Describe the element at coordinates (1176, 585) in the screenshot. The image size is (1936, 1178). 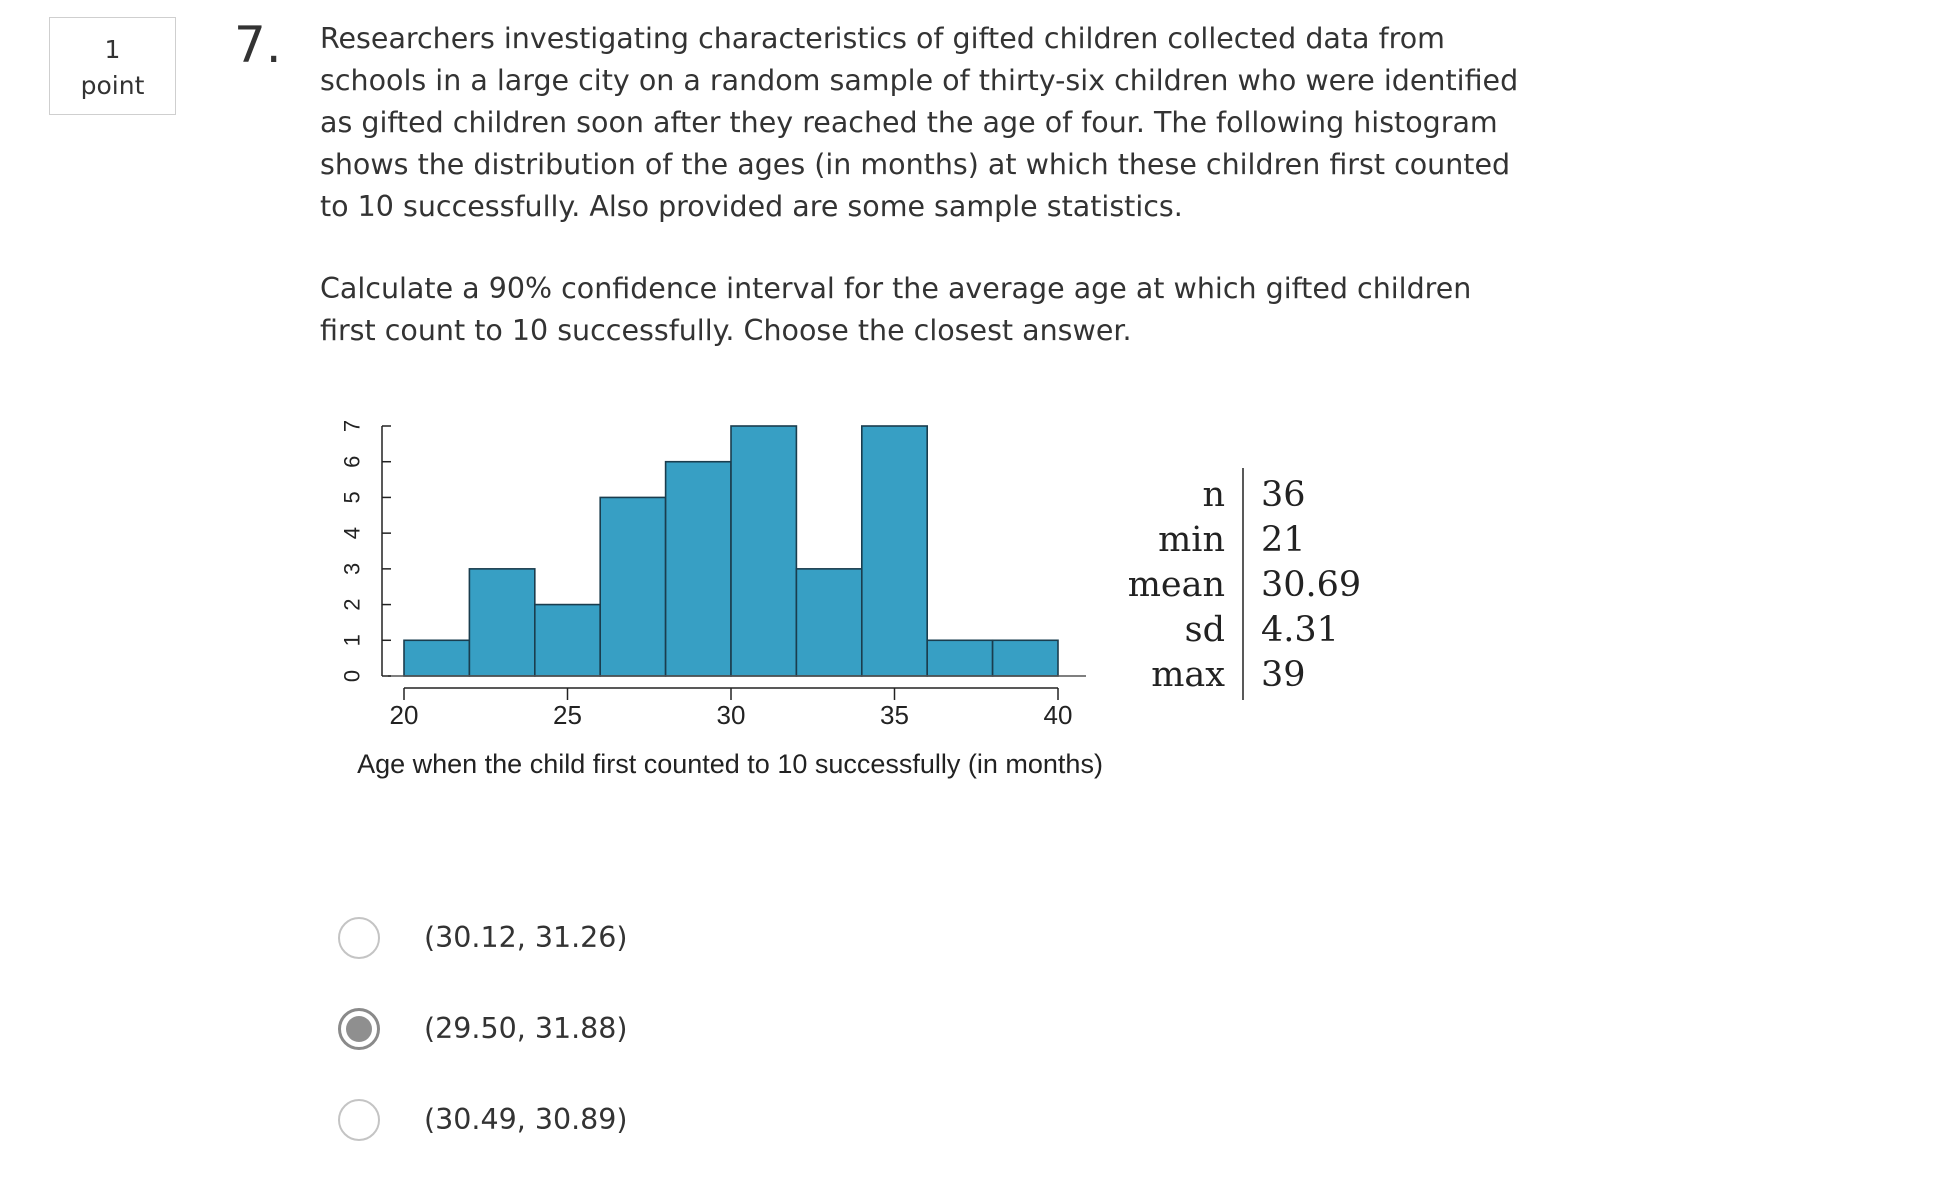
I see `stat-label-mean: mean` at that location.